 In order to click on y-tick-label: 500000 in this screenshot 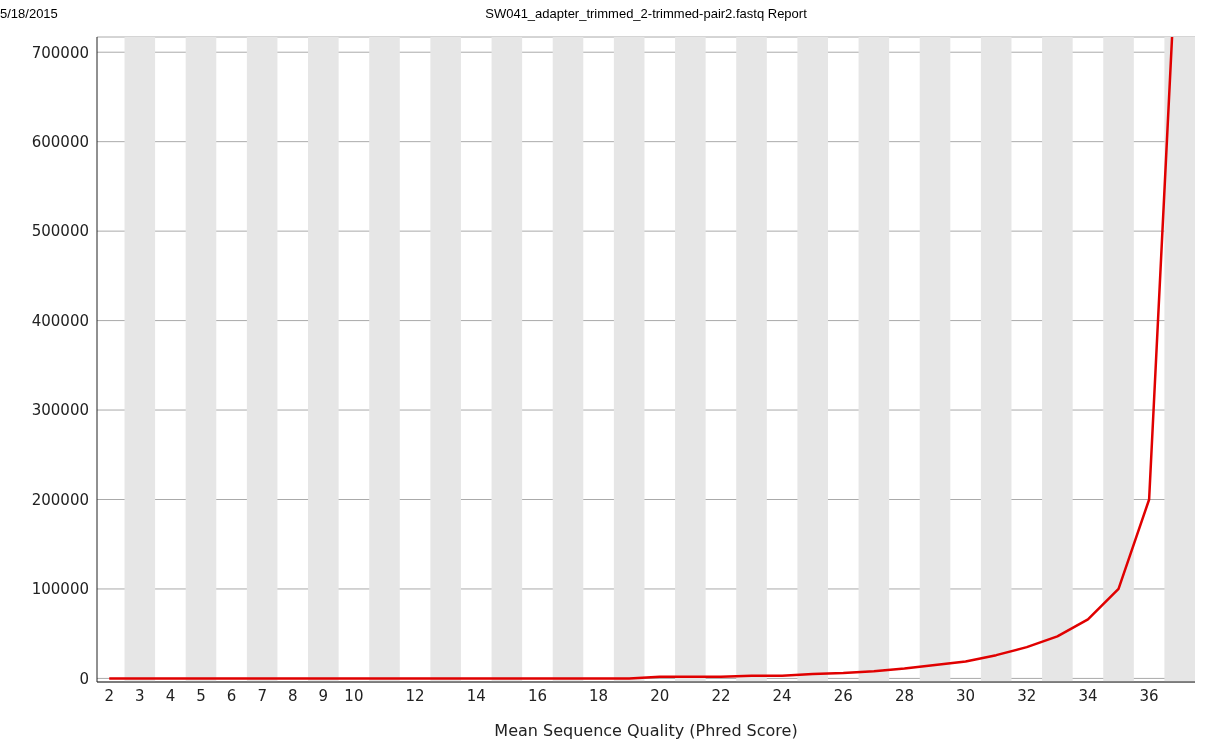, I will do `click(60, 231)`.